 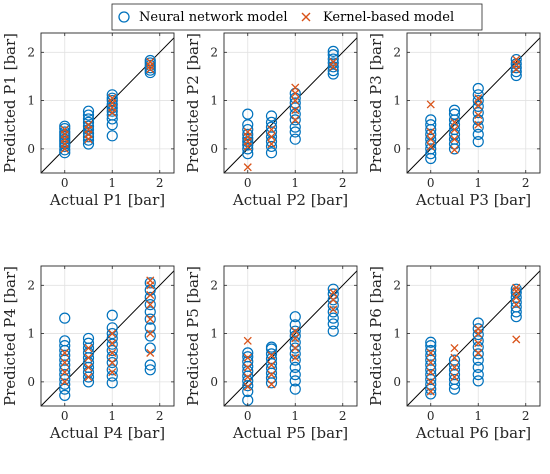 What do you see at coordinates (65, 183) in the screenshot?
I see `x-tick-label: 0` at bounding box center [65, 183].